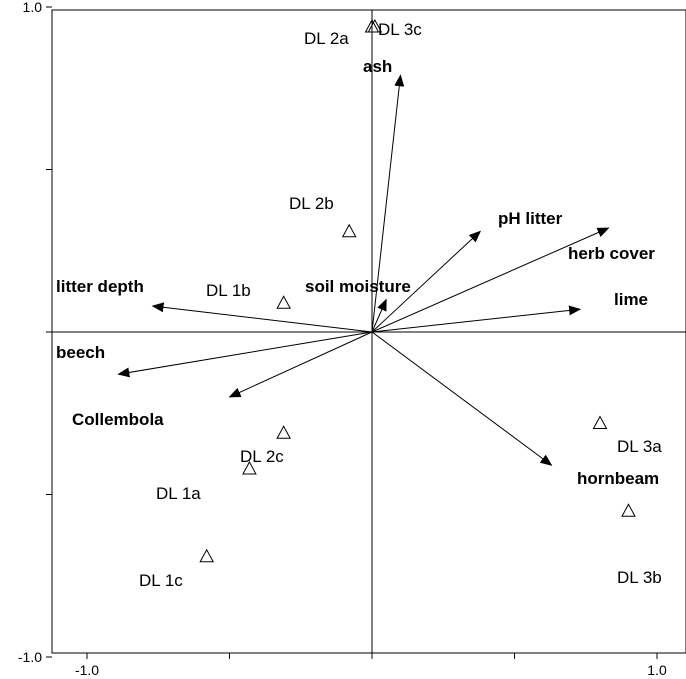  Describe the element at coordinates (30, 657) in the screenshot. I see `y-tick-label: -1.0` at that location.